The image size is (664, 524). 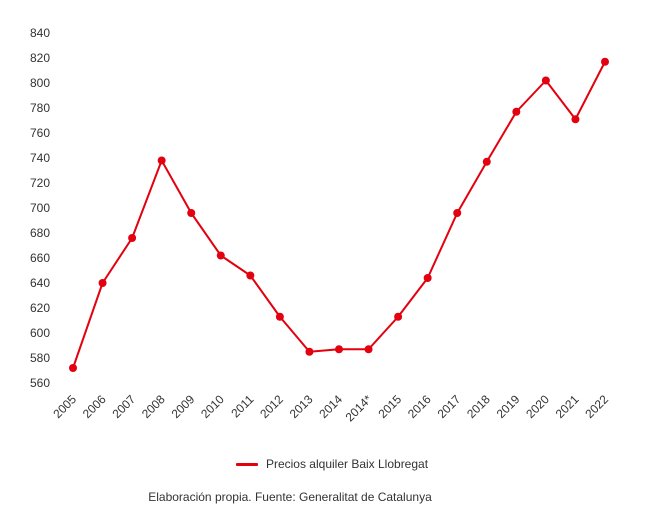 What do you see at coordinates (301, 406) in the screenshot?
I see `x-tick-label: 2013` at bounding box center [301, 406].